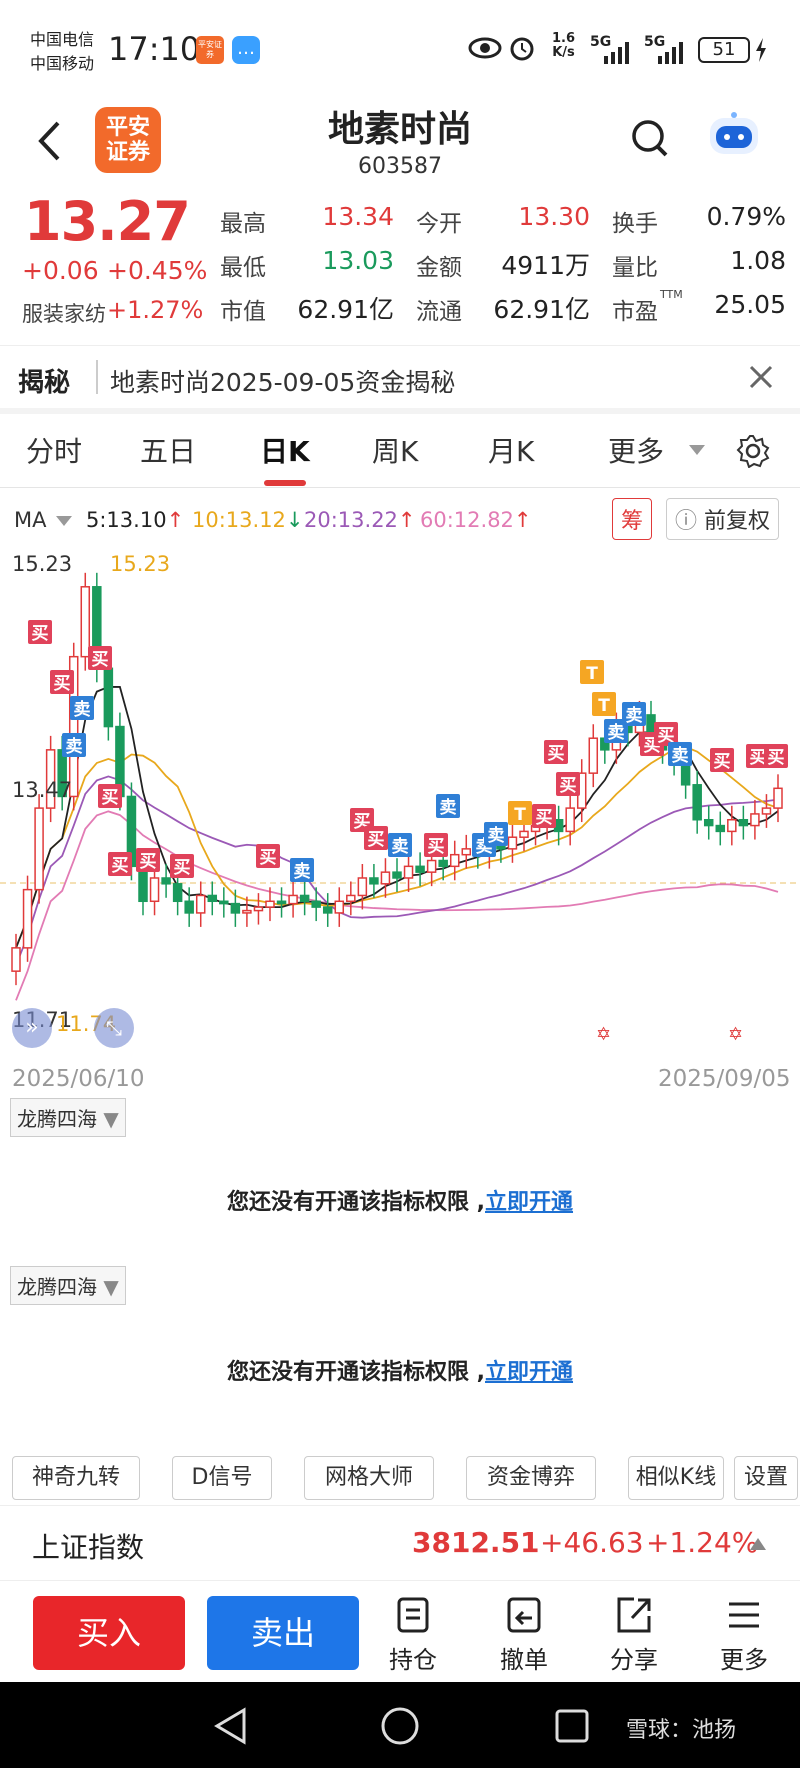 This screenshot has height=1768, width=800. What do you see at coordinates (439, 224) in the screenshot?
I see `quote-label: 今开` at bounding box center [439, 224].